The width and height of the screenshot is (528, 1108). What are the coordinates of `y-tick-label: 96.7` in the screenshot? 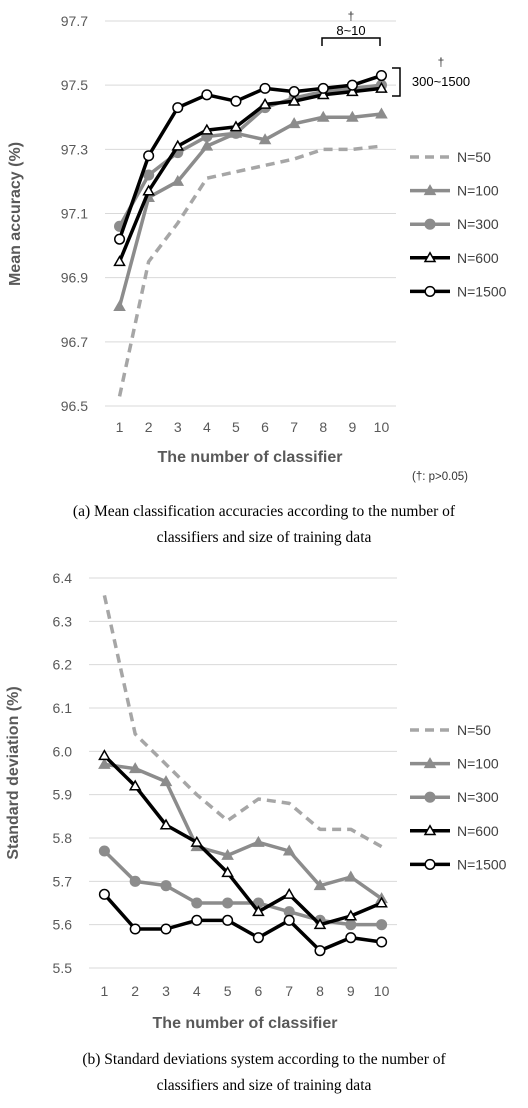 It's located at (74, 342).